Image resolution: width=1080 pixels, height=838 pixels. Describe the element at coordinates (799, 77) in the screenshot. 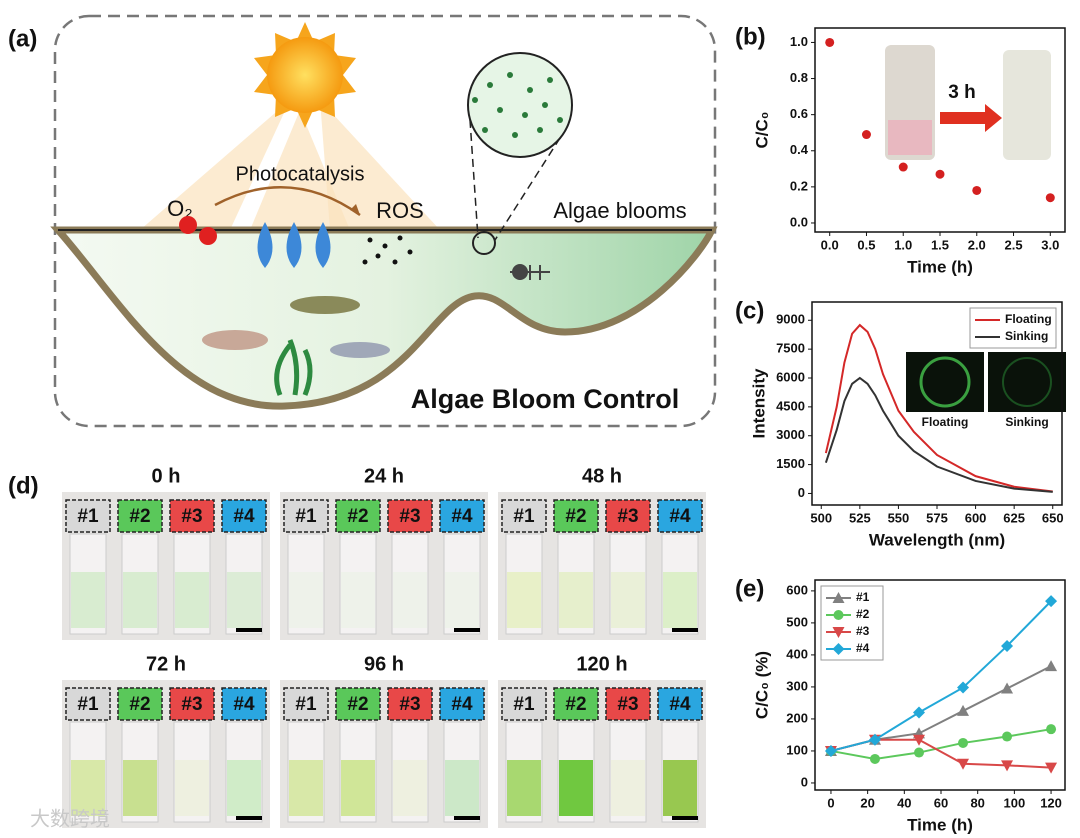

I see `y-tick-label: 0.8` at that location.